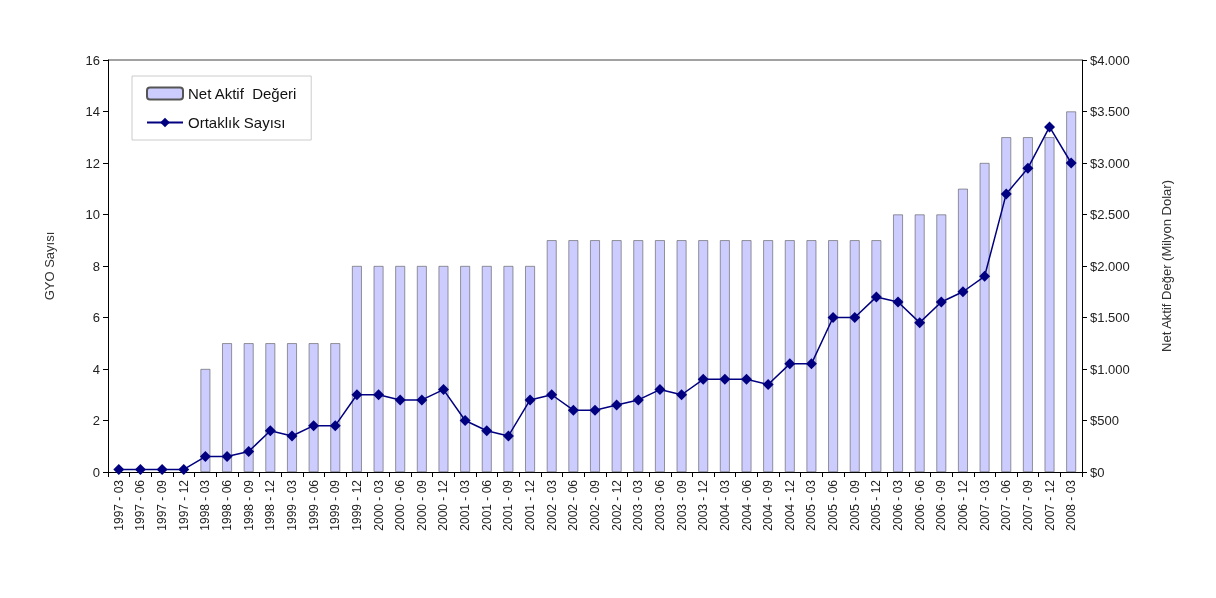  What do you see at coordinates (984, 505) in the screenshot?
I see `x-tick-label: 2007 - 03` at bounding box center [984, 505].